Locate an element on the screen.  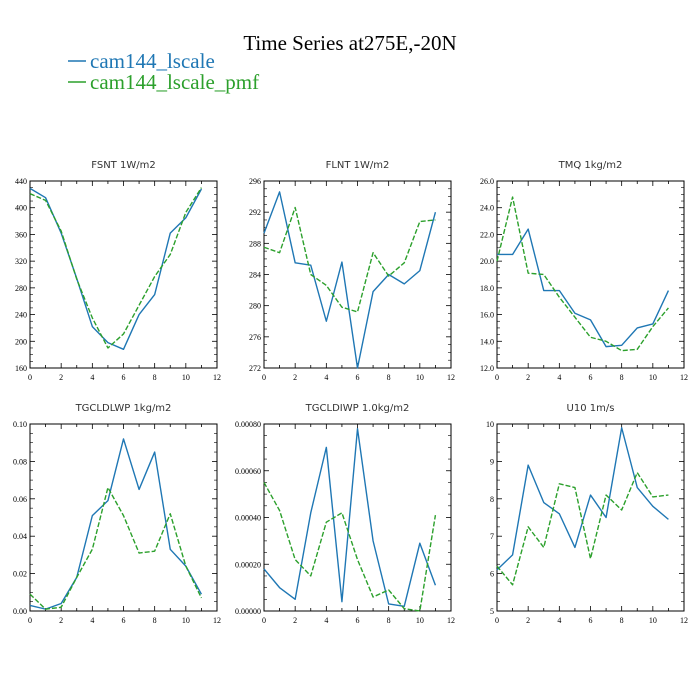
panel-2-ytick-label: 22.0 is located at coordinates (487, 234).